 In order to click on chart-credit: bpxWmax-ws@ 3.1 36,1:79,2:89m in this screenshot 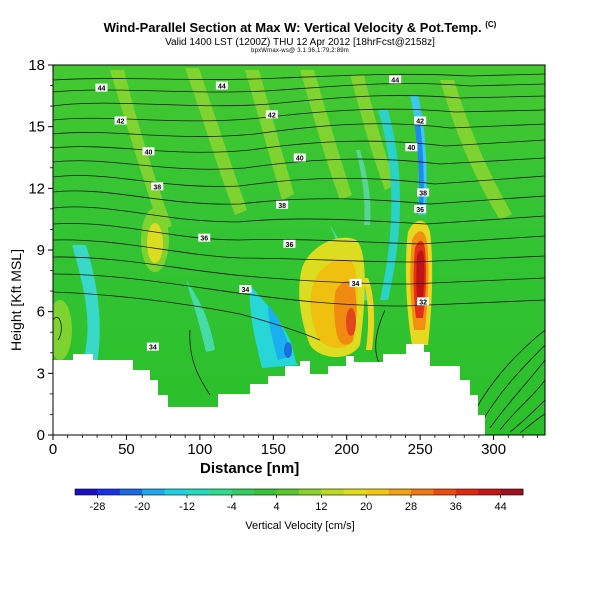, I will do `click(300, 51)`.